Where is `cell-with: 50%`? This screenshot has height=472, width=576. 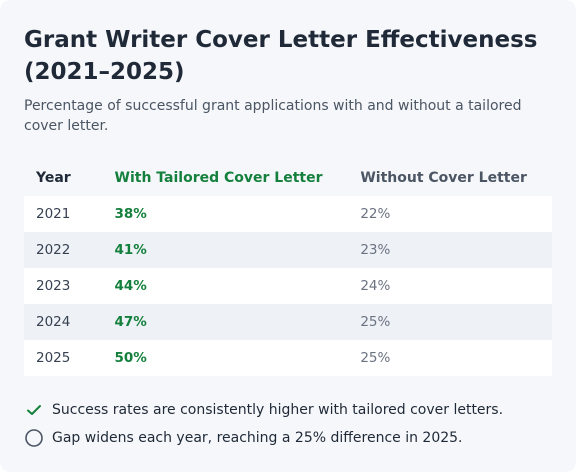
cell-with: 50% is located at coordinates (237, 358).